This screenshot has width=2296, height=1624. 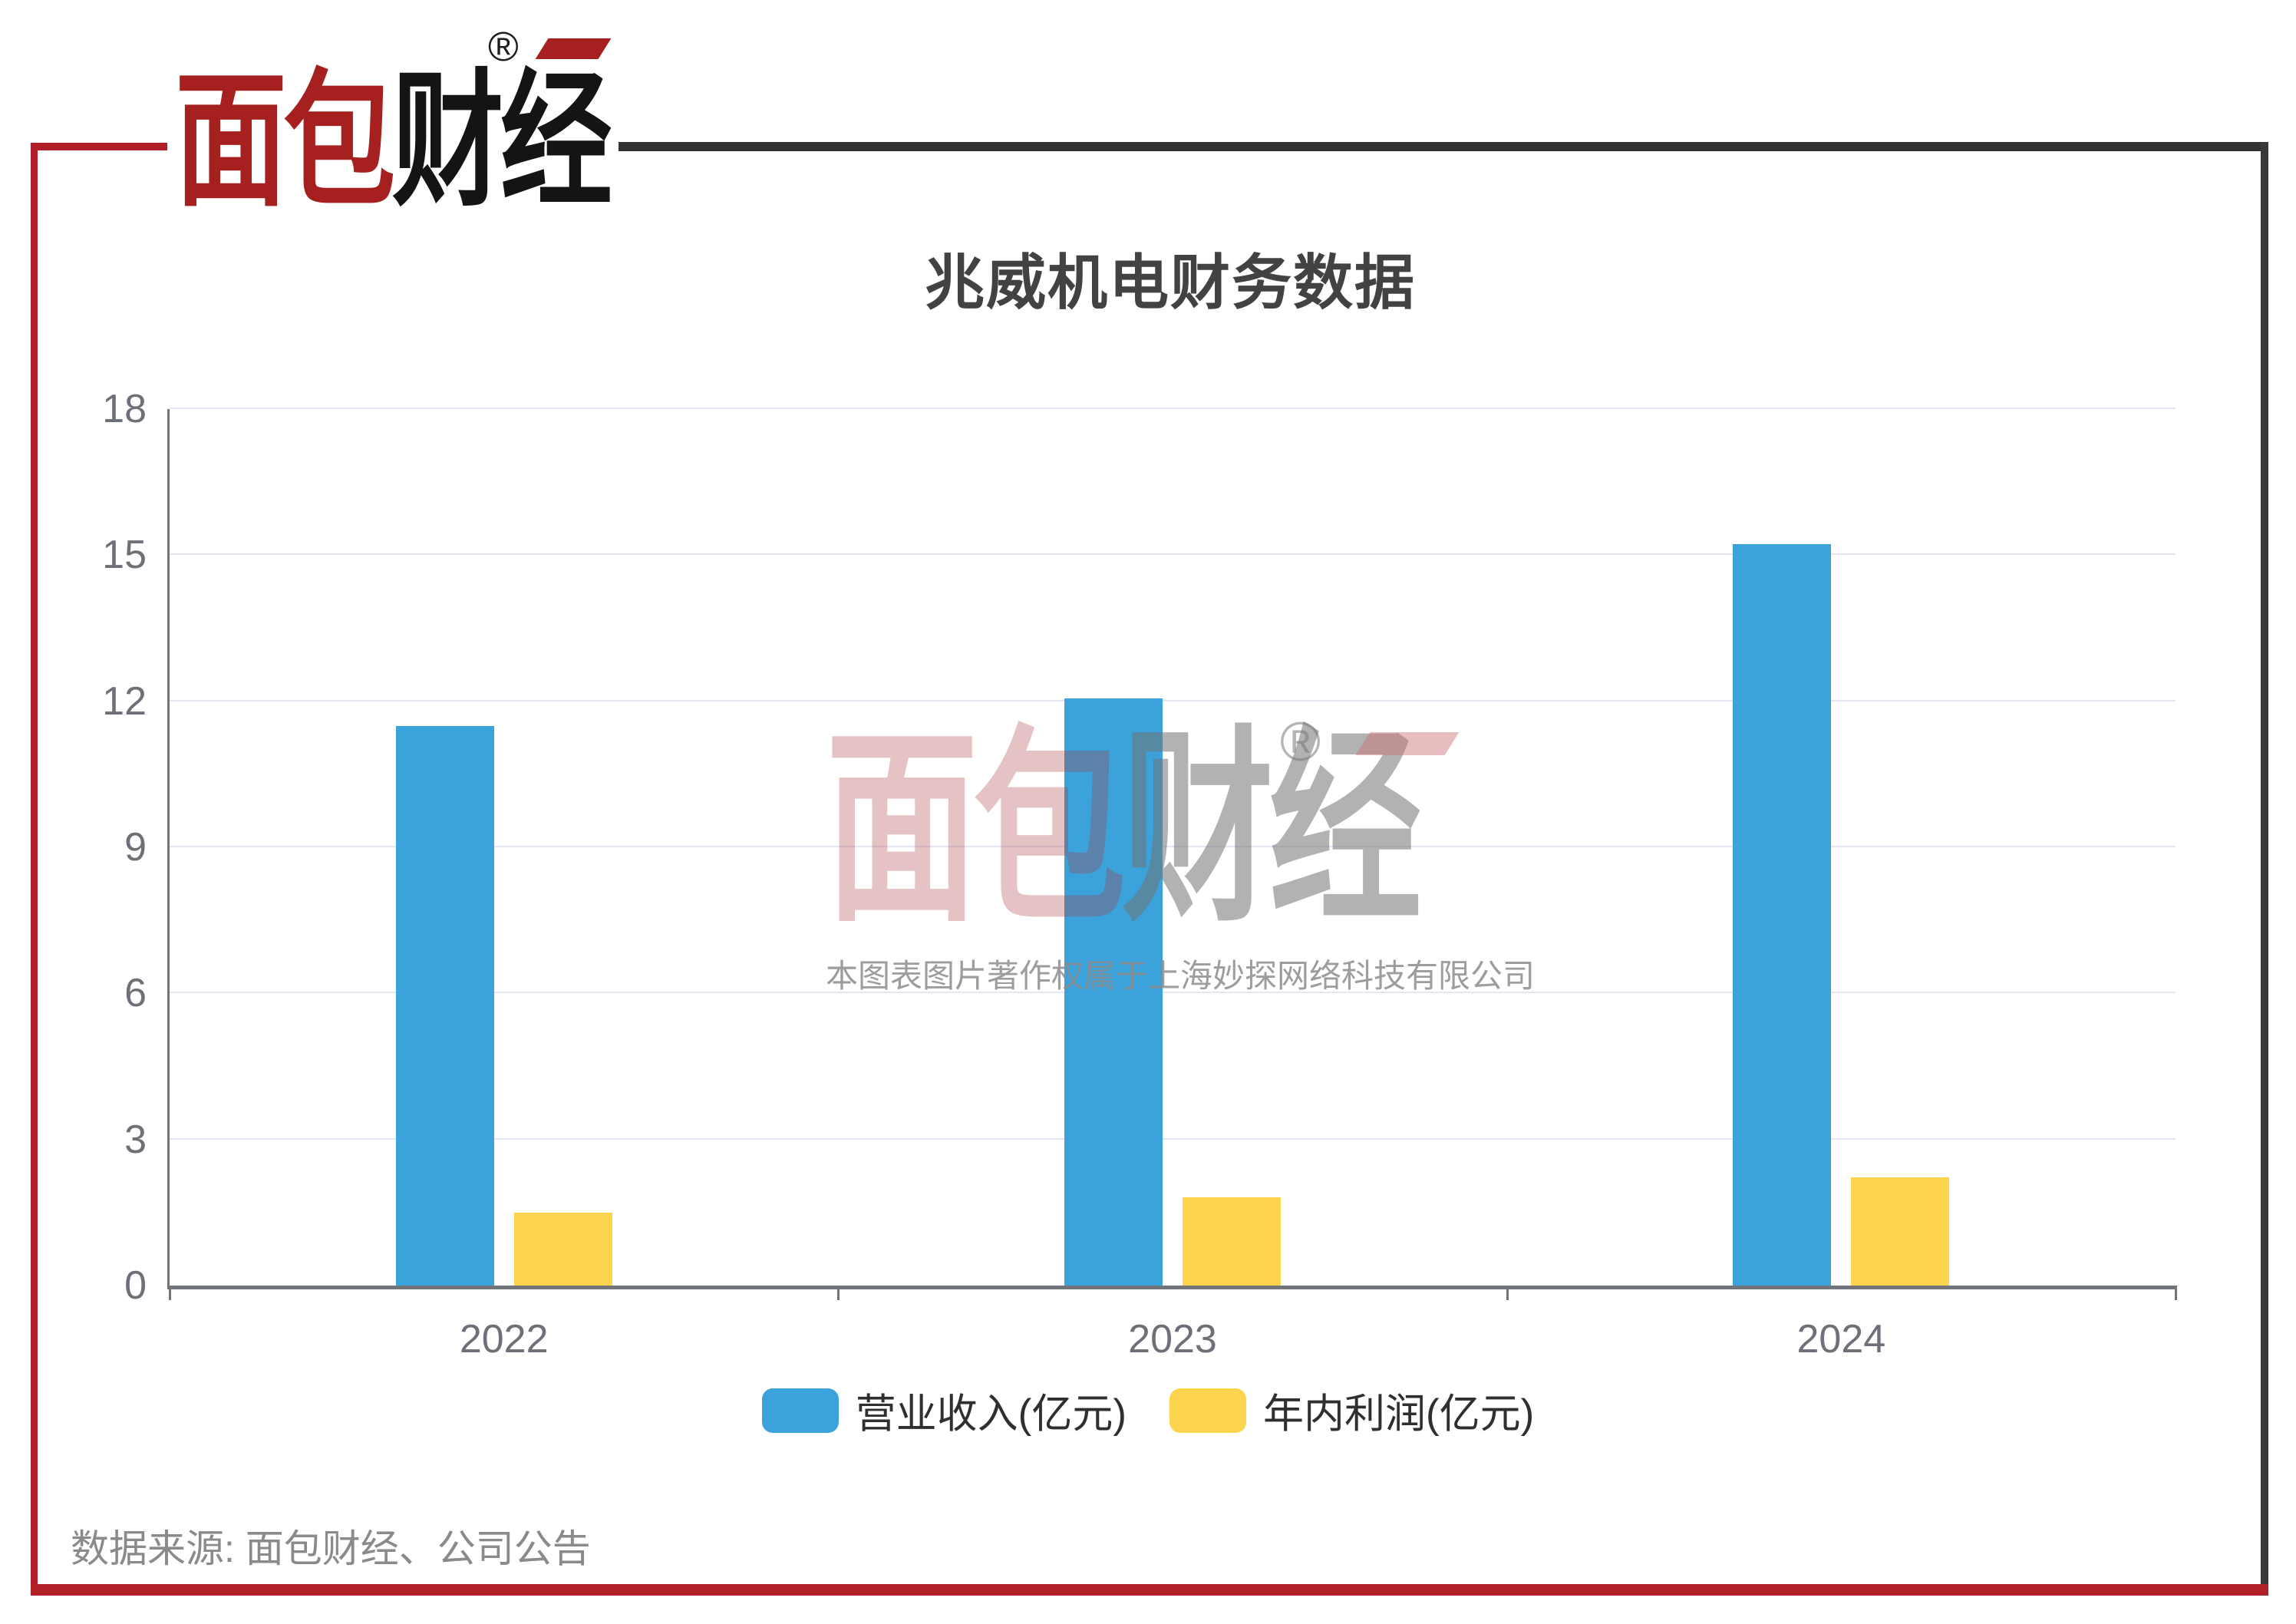 What do you see at coordinates (1170, 282) in the screenshot?
I see `chart-title: 兆威机电财务数据` at bounding box center [1170, 282].